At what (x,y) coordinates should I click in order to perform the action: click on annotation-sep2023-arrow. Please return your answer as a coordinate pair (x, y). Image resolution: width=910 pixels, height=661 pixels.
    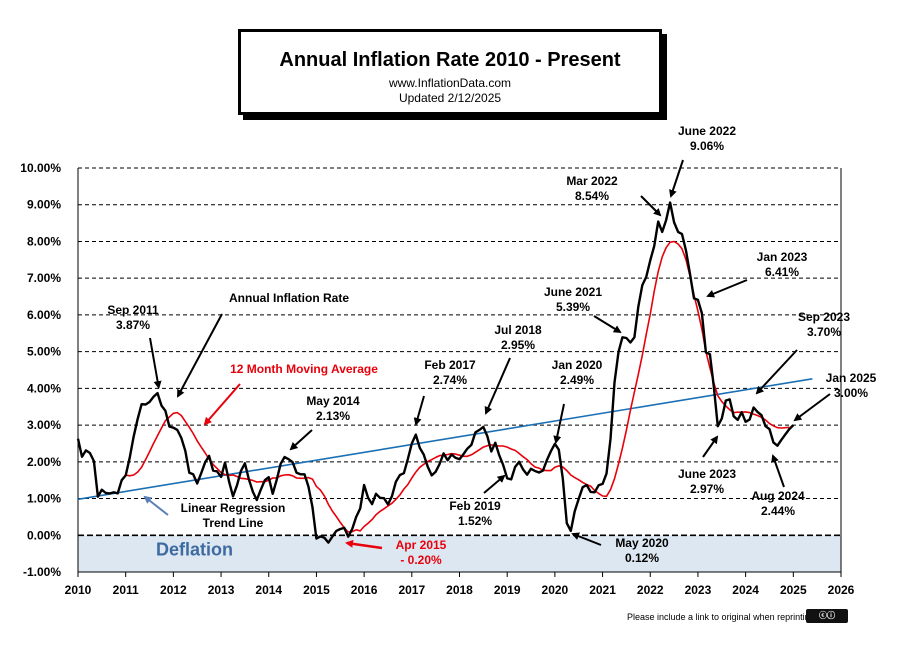
    Looking at the image, I should click on (776, 372).